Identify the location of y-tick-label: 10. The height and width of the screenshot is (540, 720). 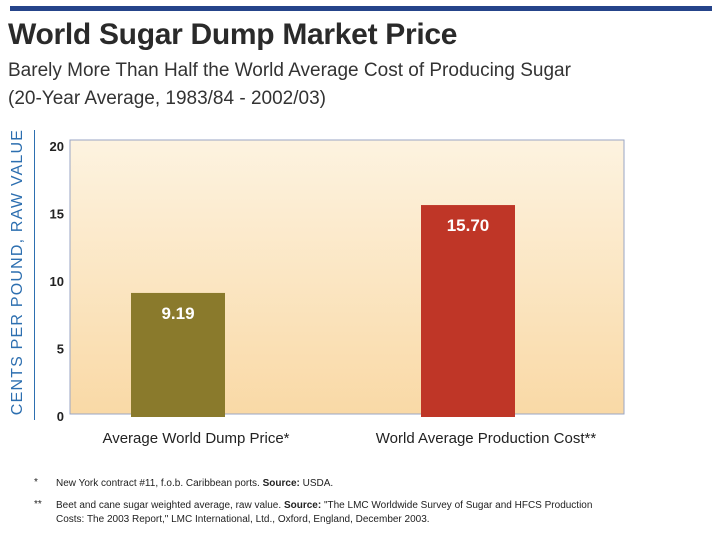
(57, 281).